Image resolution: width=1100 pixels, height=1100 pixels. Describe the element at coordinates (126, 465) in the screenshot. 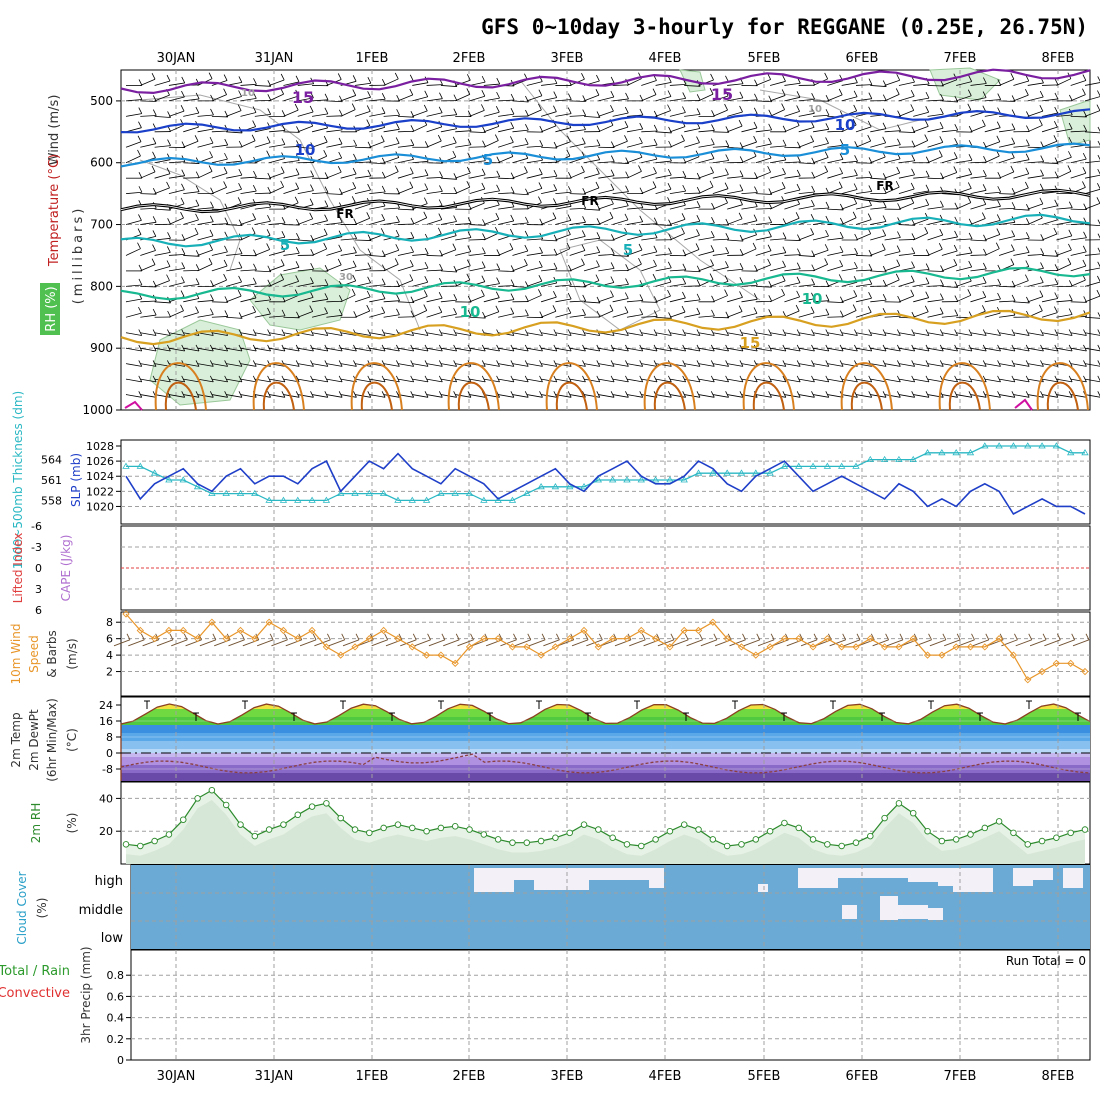

I see `thickness-point` at that location.